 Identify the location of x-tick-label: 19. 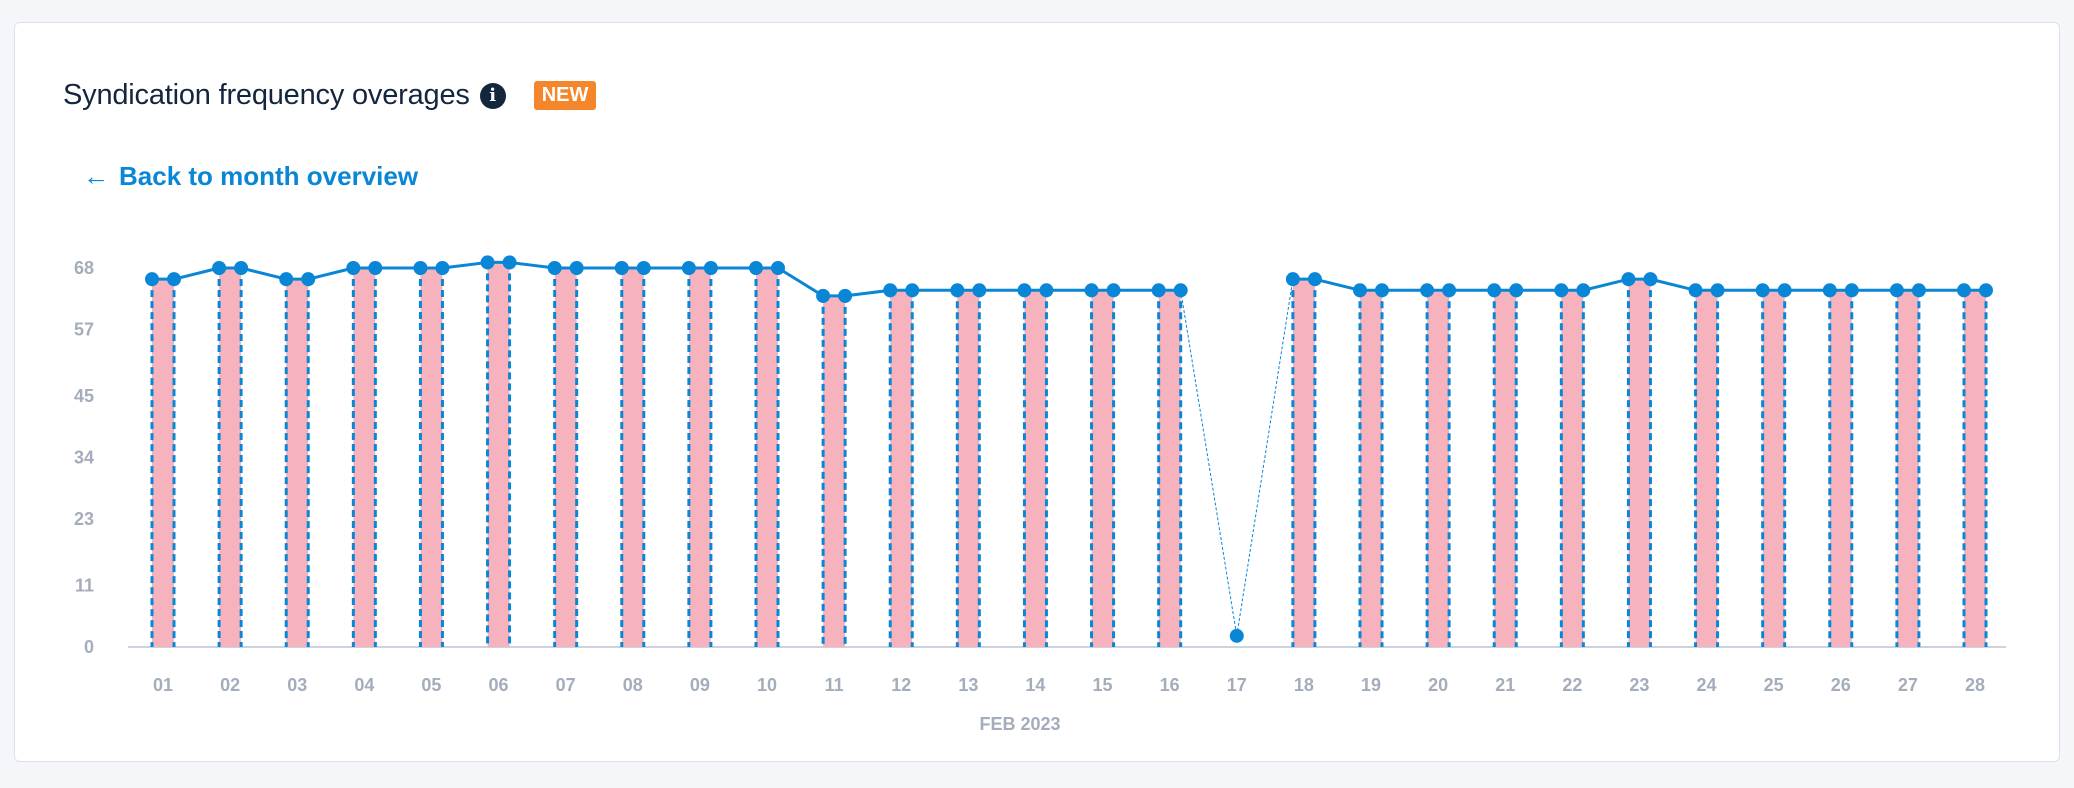
(1371, 685).